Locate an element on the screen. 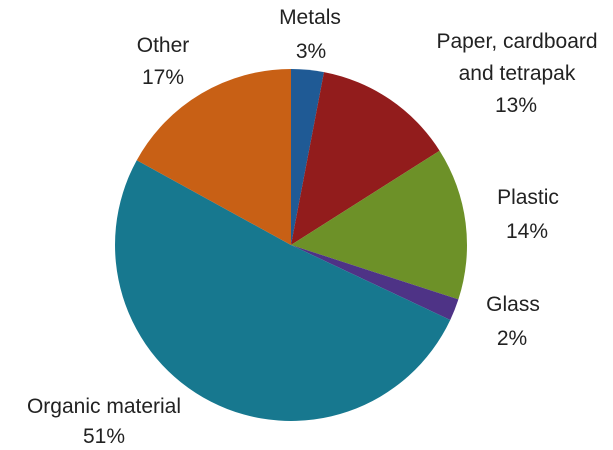  pie-slice-plastic is located at coordinates (379, 225).